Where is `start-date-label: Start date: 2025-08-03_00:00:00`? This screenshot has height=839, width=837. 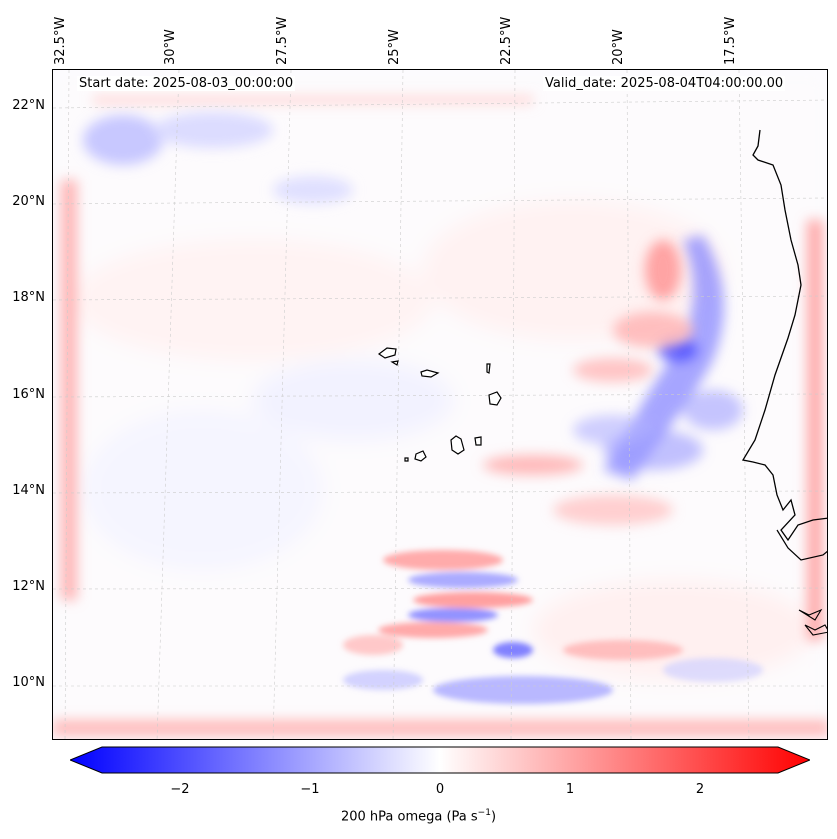 start-date-label: Start date: 2025-08-03_00:00:00 is located at coordinates (186, 83).